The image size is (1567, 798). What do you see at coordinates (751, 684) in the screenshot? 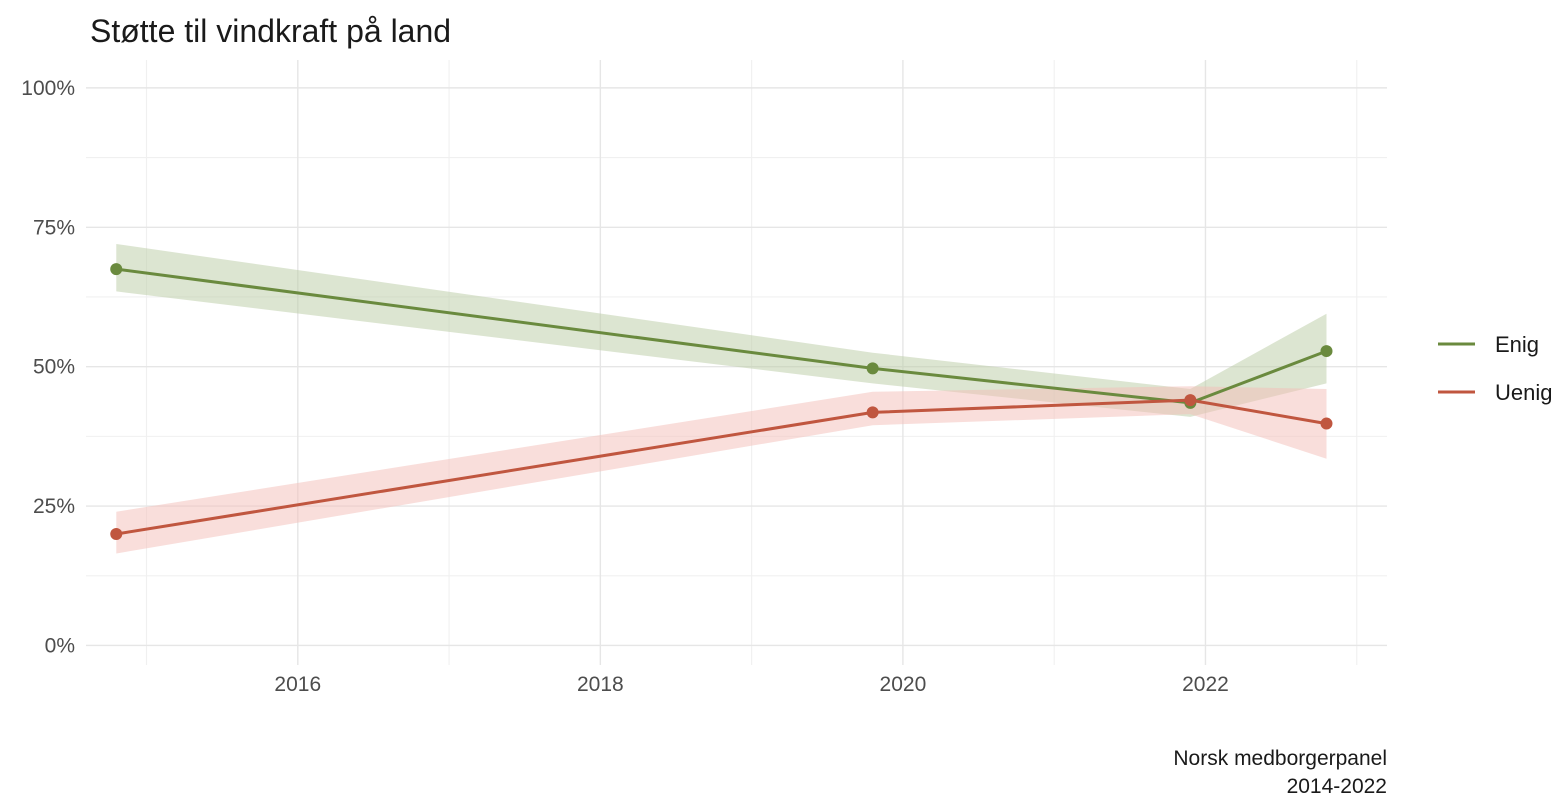
I see `x-axis-ticks: 2016 2018 2020 2022` at bounding box center [751, 684].